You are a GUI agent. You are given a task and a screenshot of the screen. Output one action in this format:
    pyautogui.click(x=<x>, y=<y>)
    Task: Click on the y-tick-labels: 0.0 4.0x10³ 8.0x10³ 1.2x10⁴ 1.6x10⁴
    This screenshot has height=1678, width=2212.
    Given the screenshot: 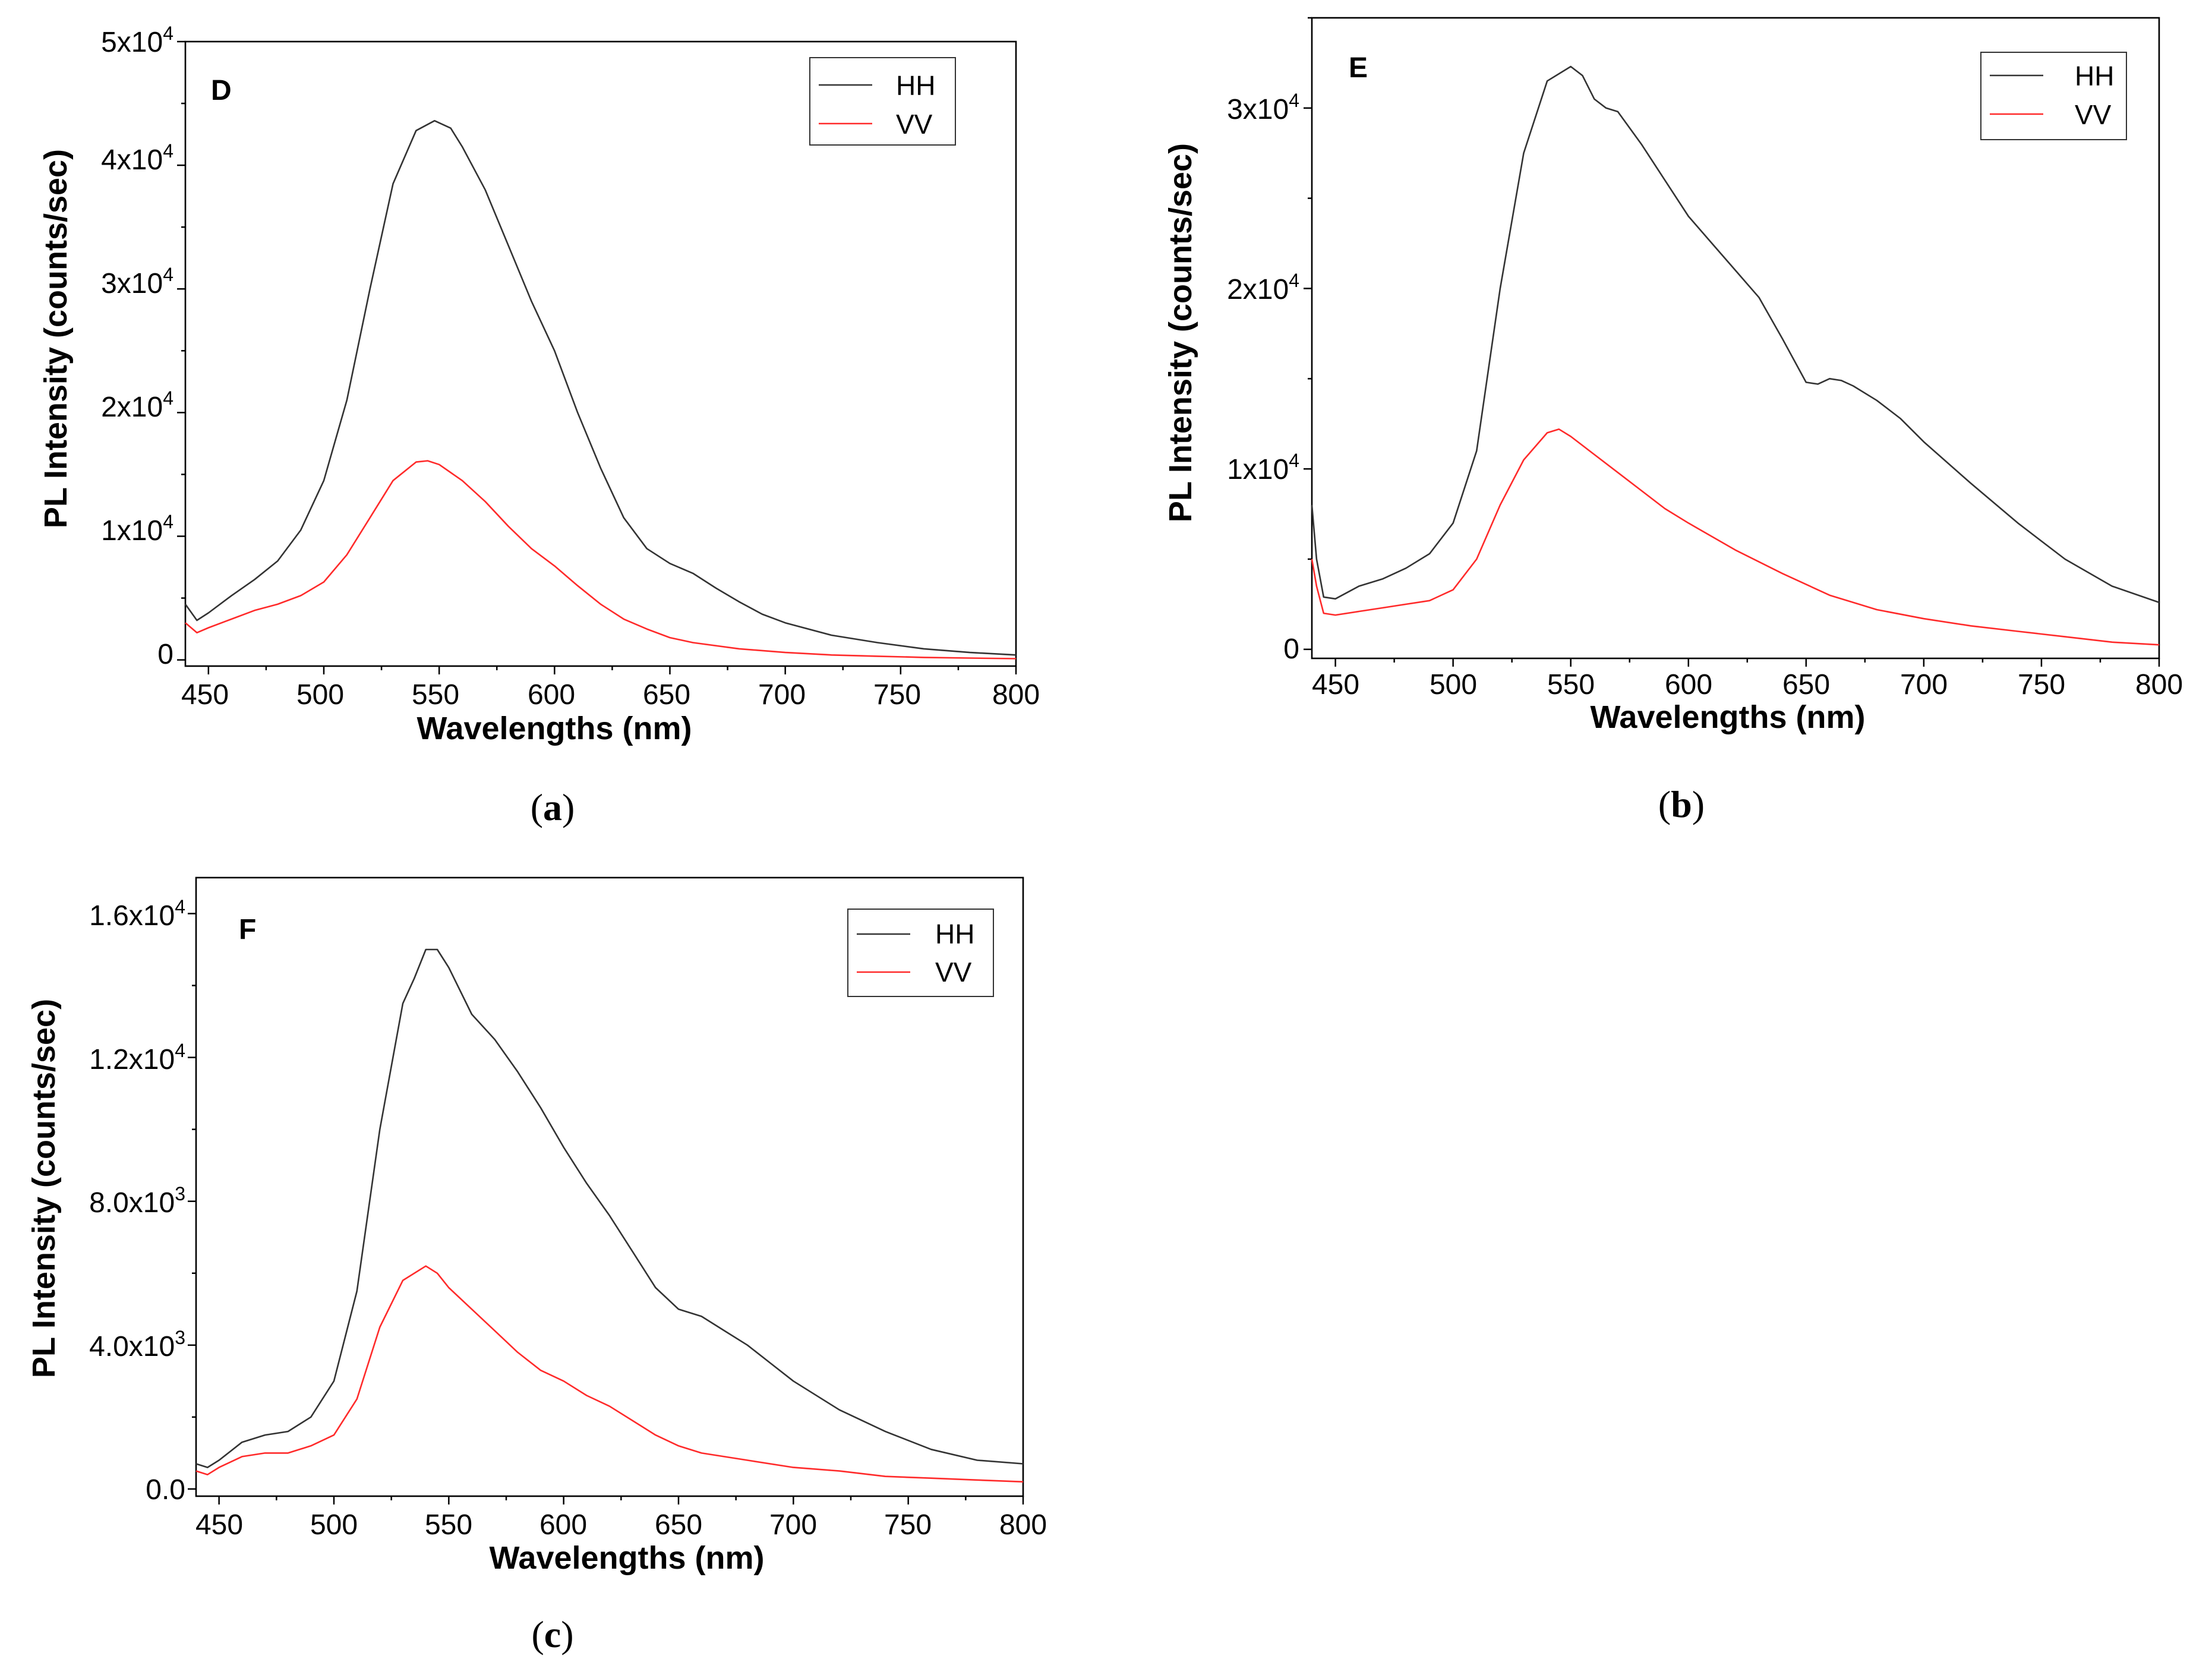 What is the action you would take?
    pyautogui.click(x=137, y=1201)
    